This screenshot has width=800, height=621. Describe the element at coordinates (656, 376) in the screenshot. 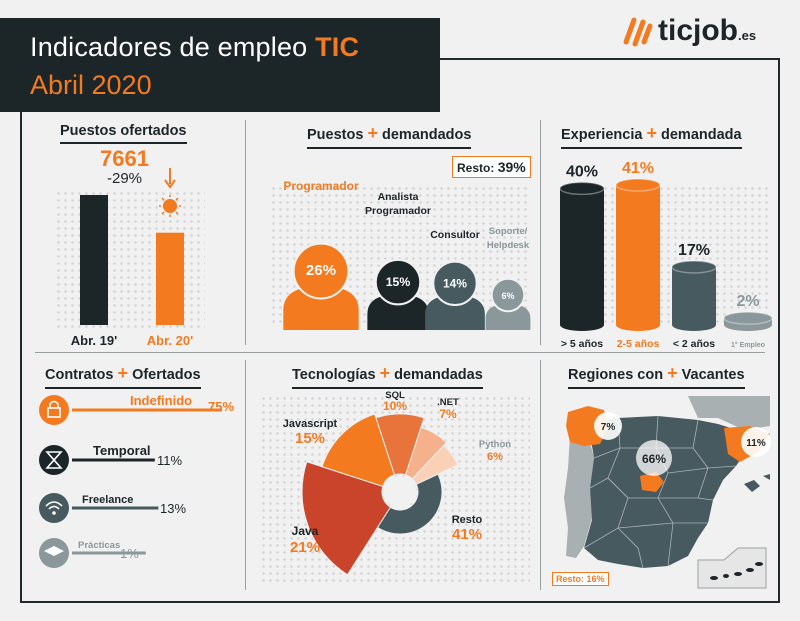

I see `panel-title-regiones: Regiones con + Vacantes` at that location.